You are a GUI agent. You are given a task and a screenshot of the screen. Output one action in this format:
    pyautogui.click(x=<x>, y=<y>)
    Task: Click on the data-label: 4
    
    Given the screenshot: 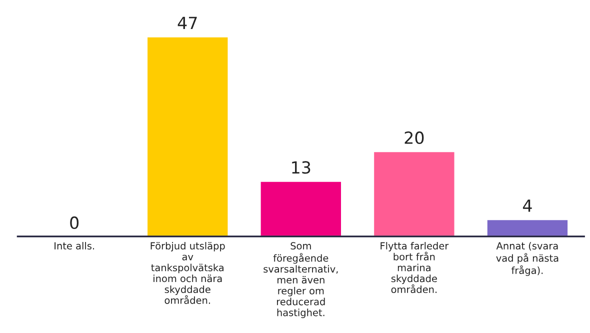 What is the action you would take?
    pyautogui.click(x=527, y=206)
    